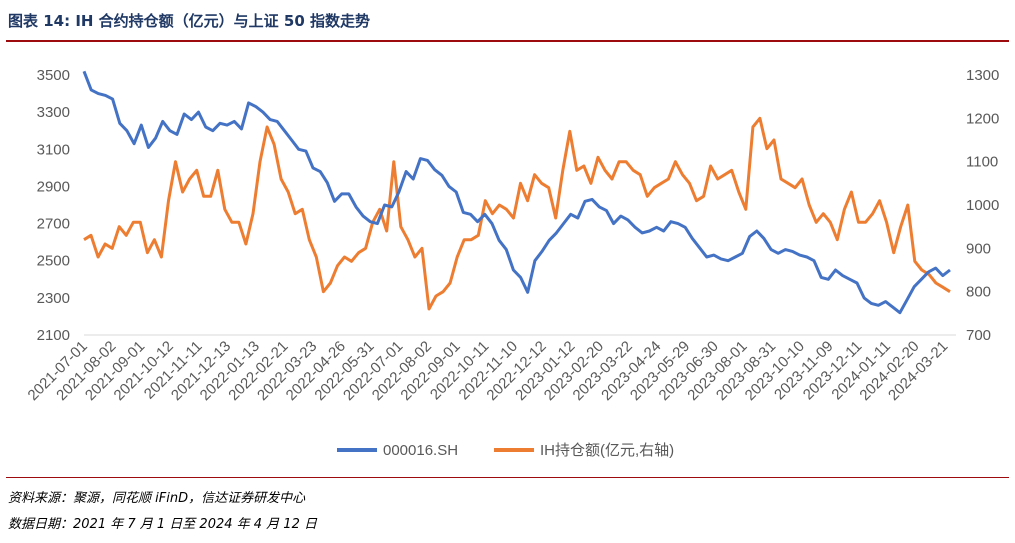 The width and height of the screenshot is (1015, 543). What do you see at coordinates (53, 186) in the screenshot?
I see `left-tick-label: 2900` at bounding box center [53, 186].